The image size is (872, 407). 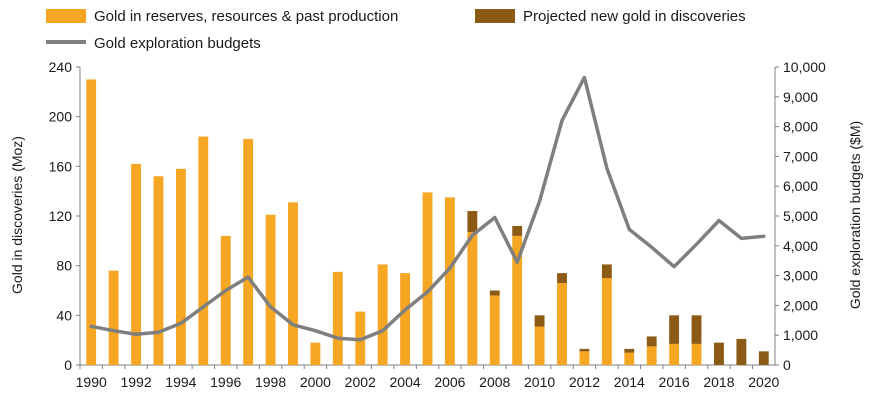 What do you see at coordinates (606, 271) in the screenshot?
I see `bar-projected-2013` at bounding box center [606, 271].